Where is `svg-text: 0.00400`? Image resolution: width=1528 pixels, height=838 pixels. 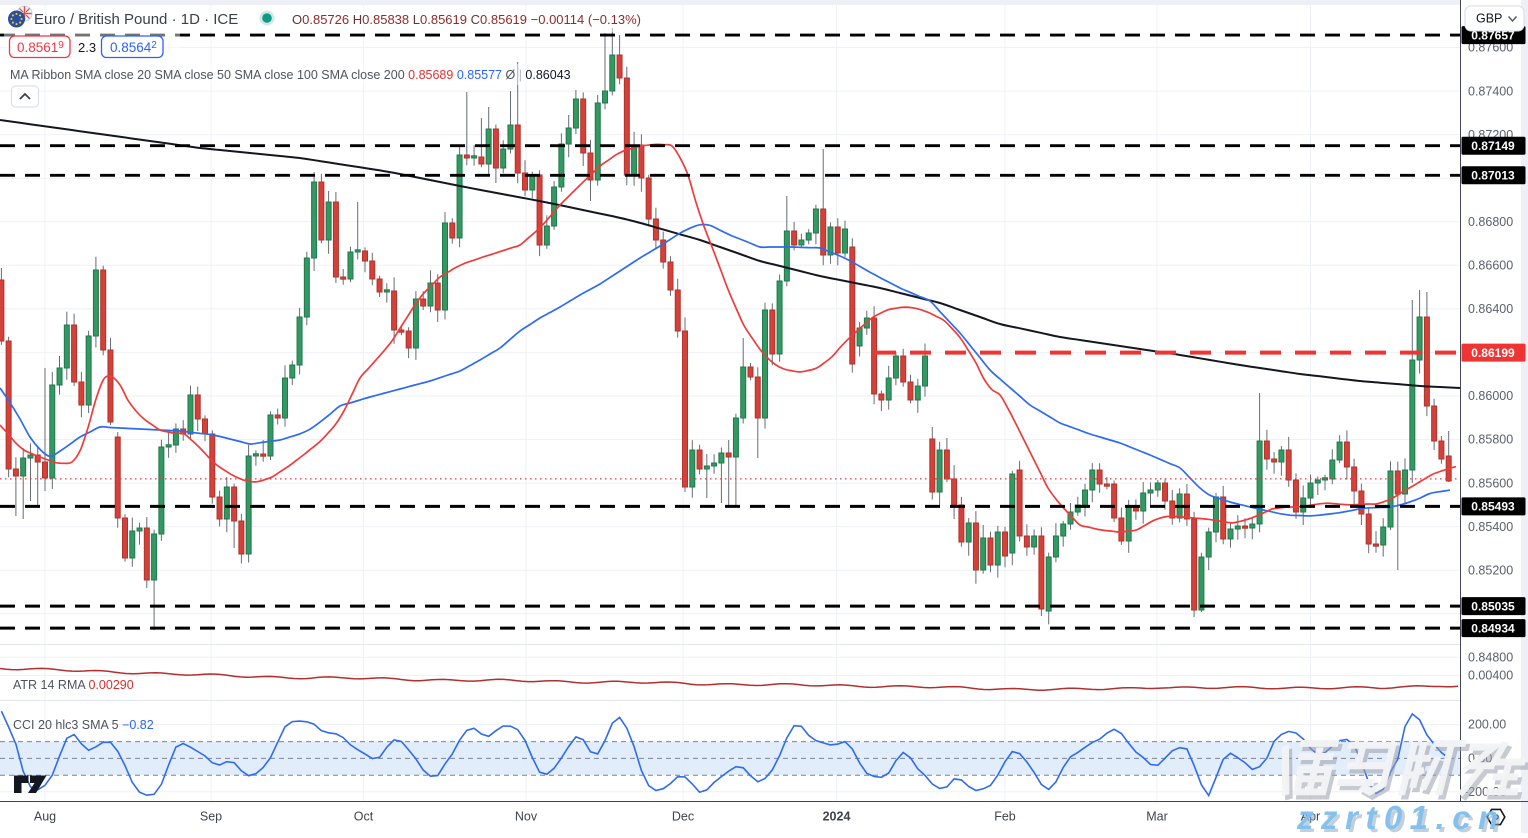
svg-text: 0.00400 is located at coordinates (1490, 676).